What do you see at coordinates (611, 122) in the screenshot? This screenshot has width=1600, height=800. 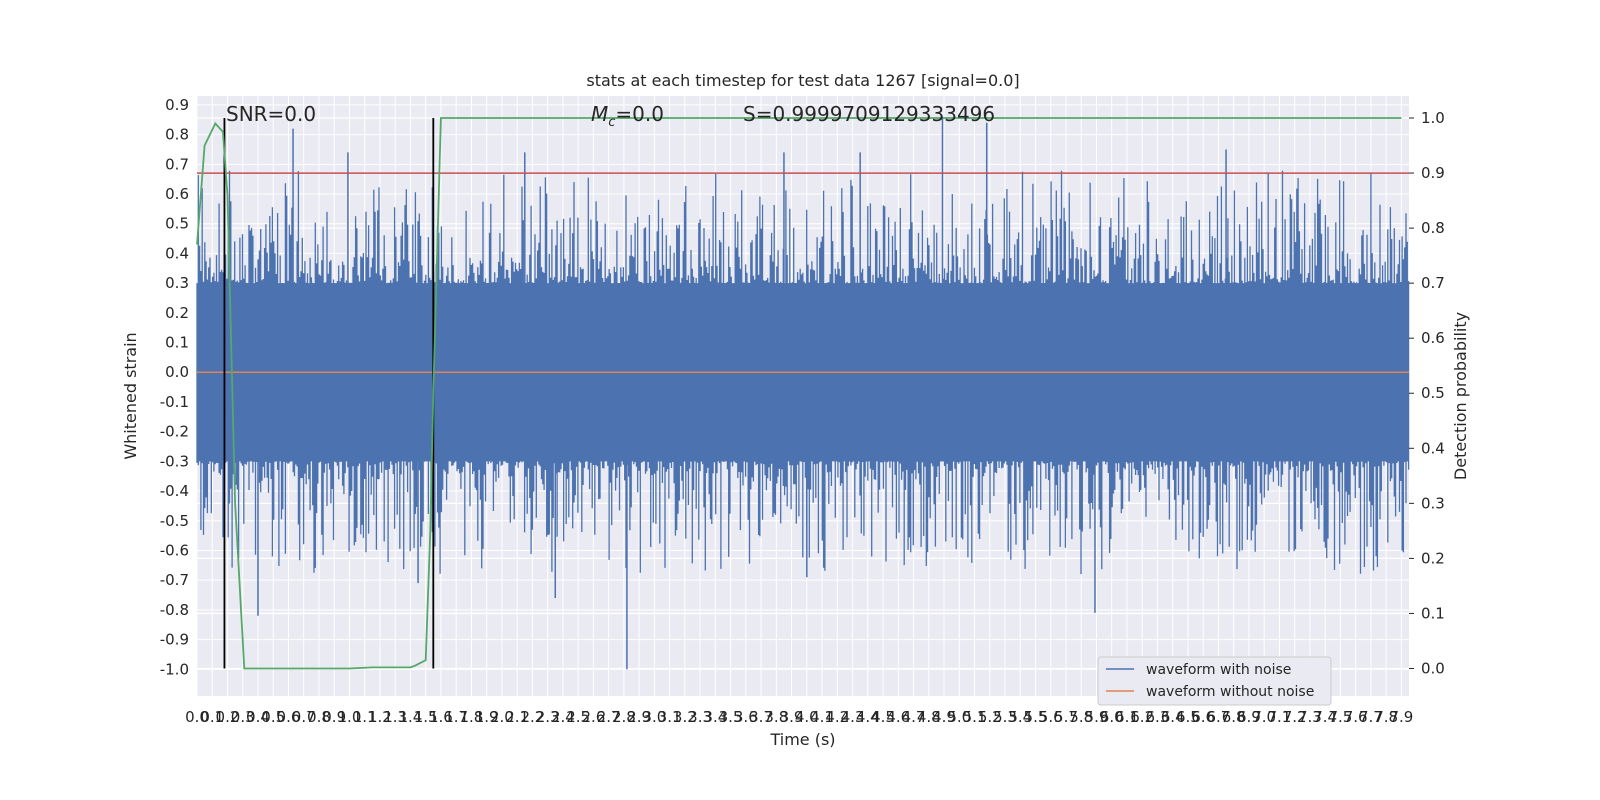 I see `mc-subscript: c` at bounding box center [611, 122].